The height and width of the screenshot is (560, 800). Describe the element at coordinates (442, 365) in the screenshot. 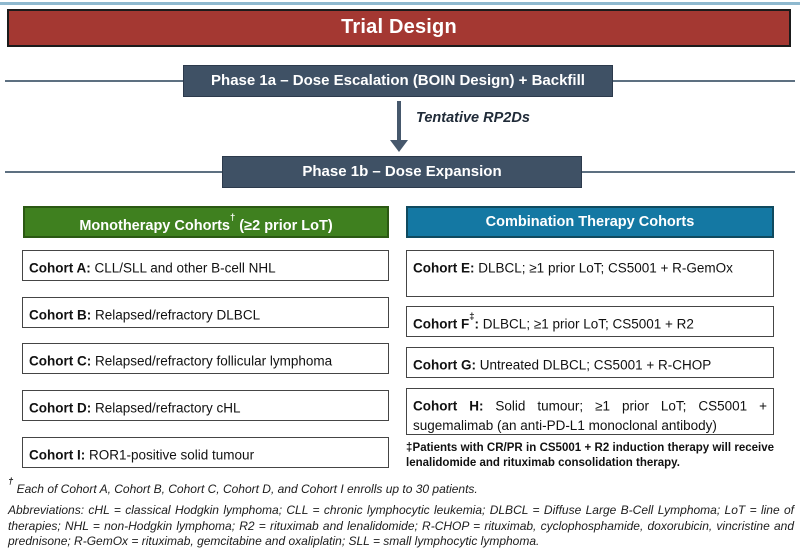

I see `cohort-name: Cohort G` at that location.